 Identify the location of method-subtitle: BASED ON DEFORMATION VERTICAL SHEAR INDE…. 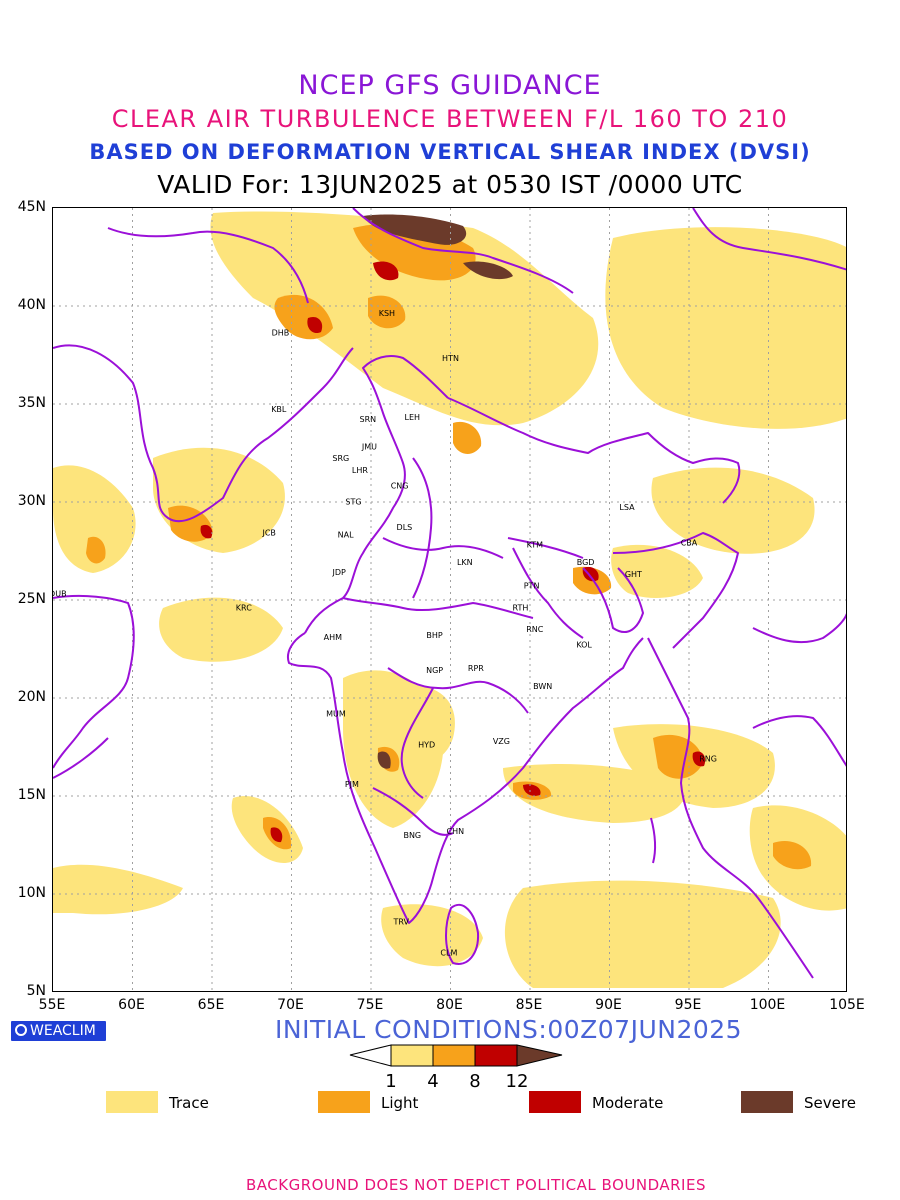
(450, 152).